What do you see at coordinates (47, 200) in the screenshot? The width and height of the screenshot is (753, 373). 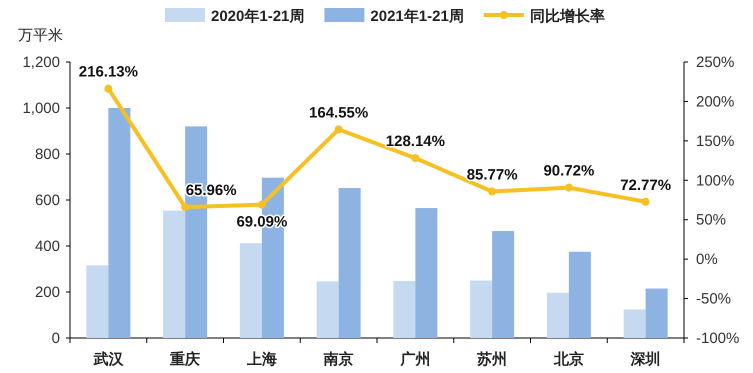 I see `y-tick-label: 600` at bounding box center [47, 200].